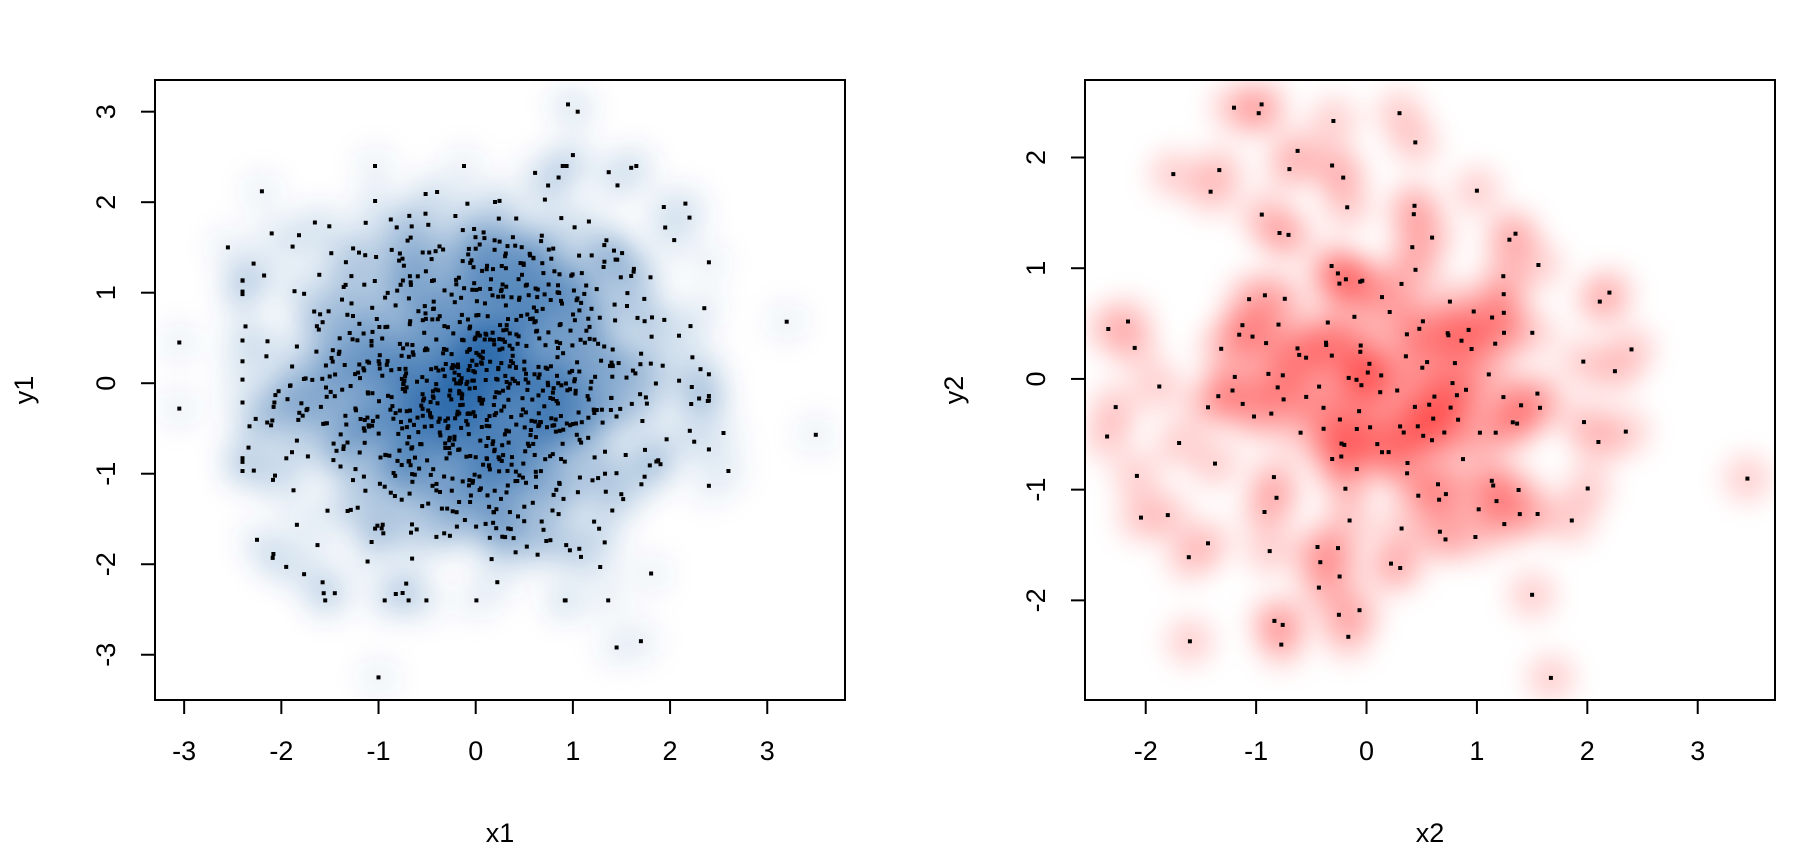 The height and width of the screenshot is (852, 1798). What do you see at coordinates (954, 390) in the screenshot?
I see `y-axis-label-2: y2` at bounding box center [954, 390].